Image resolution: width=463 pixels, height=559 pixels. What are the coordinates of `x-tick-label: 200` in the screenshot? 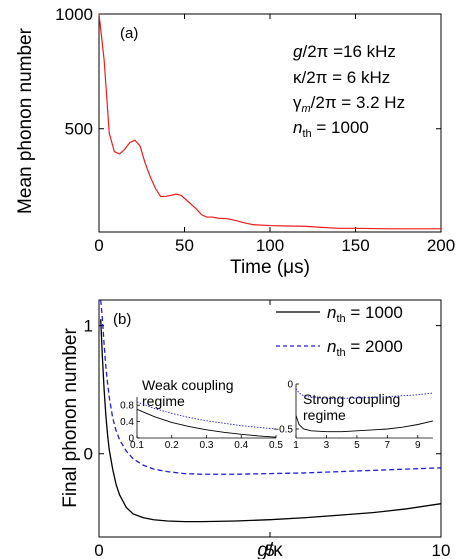 It's located at (441, 245).